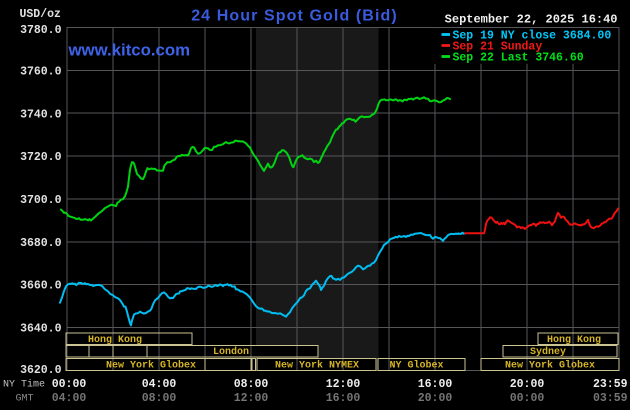  What do you see at coordinates (610, 398) in the screenshot?
I see `svg-text: 03:59` at bounding box center [610, 398].